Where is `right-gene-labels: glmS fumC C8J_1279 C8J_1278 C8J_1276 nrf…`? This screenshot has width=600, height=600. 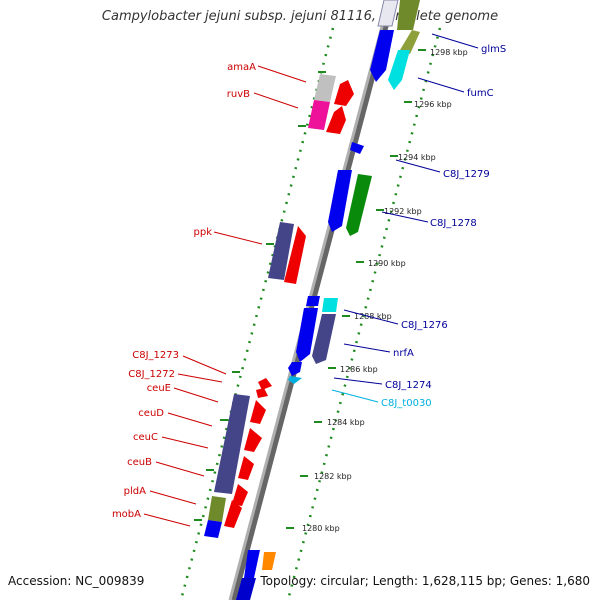
right-gene-labels: glmS fumC C8J_1279 C8J_1278 C8J_1276 nrf… is located at coordinates (445, 217).